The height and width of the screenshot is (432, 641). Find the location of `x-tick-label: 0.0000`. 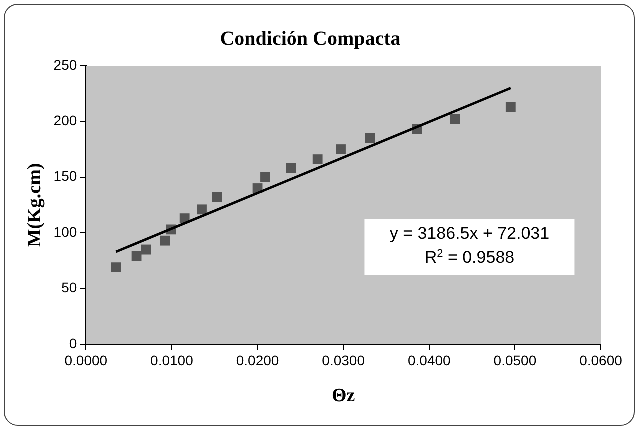

x-tick-label: 0.0000 is located at coordinates (86, 360).